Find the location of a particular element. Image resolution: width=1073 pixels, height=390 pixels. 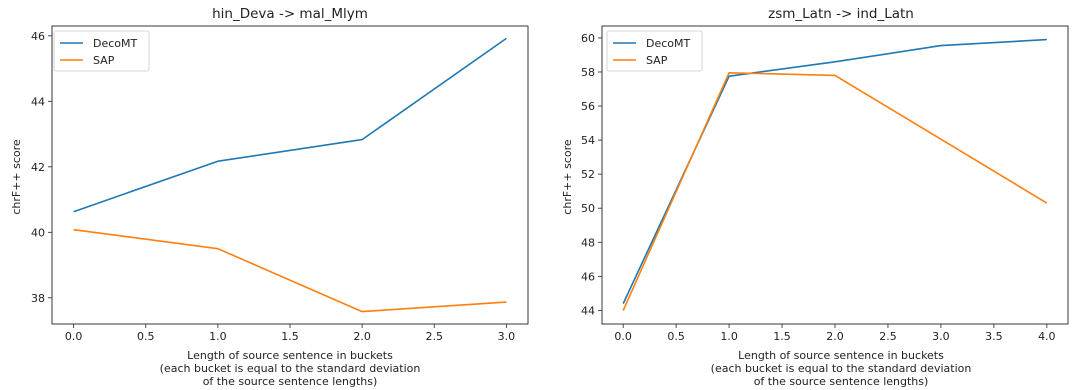

chart-title: hin_Deva -> mal_Mlym is located at coordinates (290, 14).